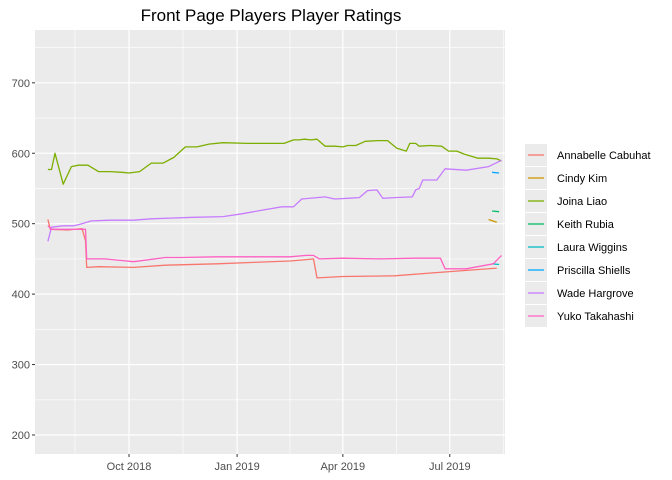 Image resolution: width=672 pixels, height=480 pixels. What do you see at coordinates (289, 463) in the screenshot?
I see `x-axis: Oct 2018 Jan 2019 Apr 2019 Jul 2019` at bounding box center [289, 463].